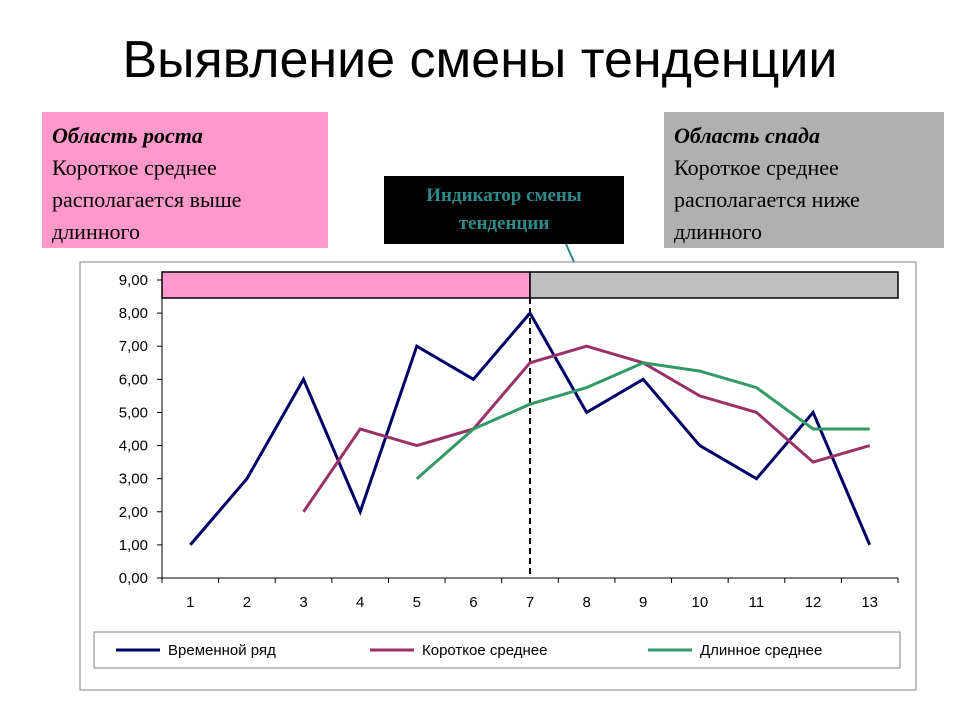 The width and height of the screenshot is (960, 720). Describe the element at coordinates (813, 602) in the screenshot. I see `x-tick-label: 12` at that location.